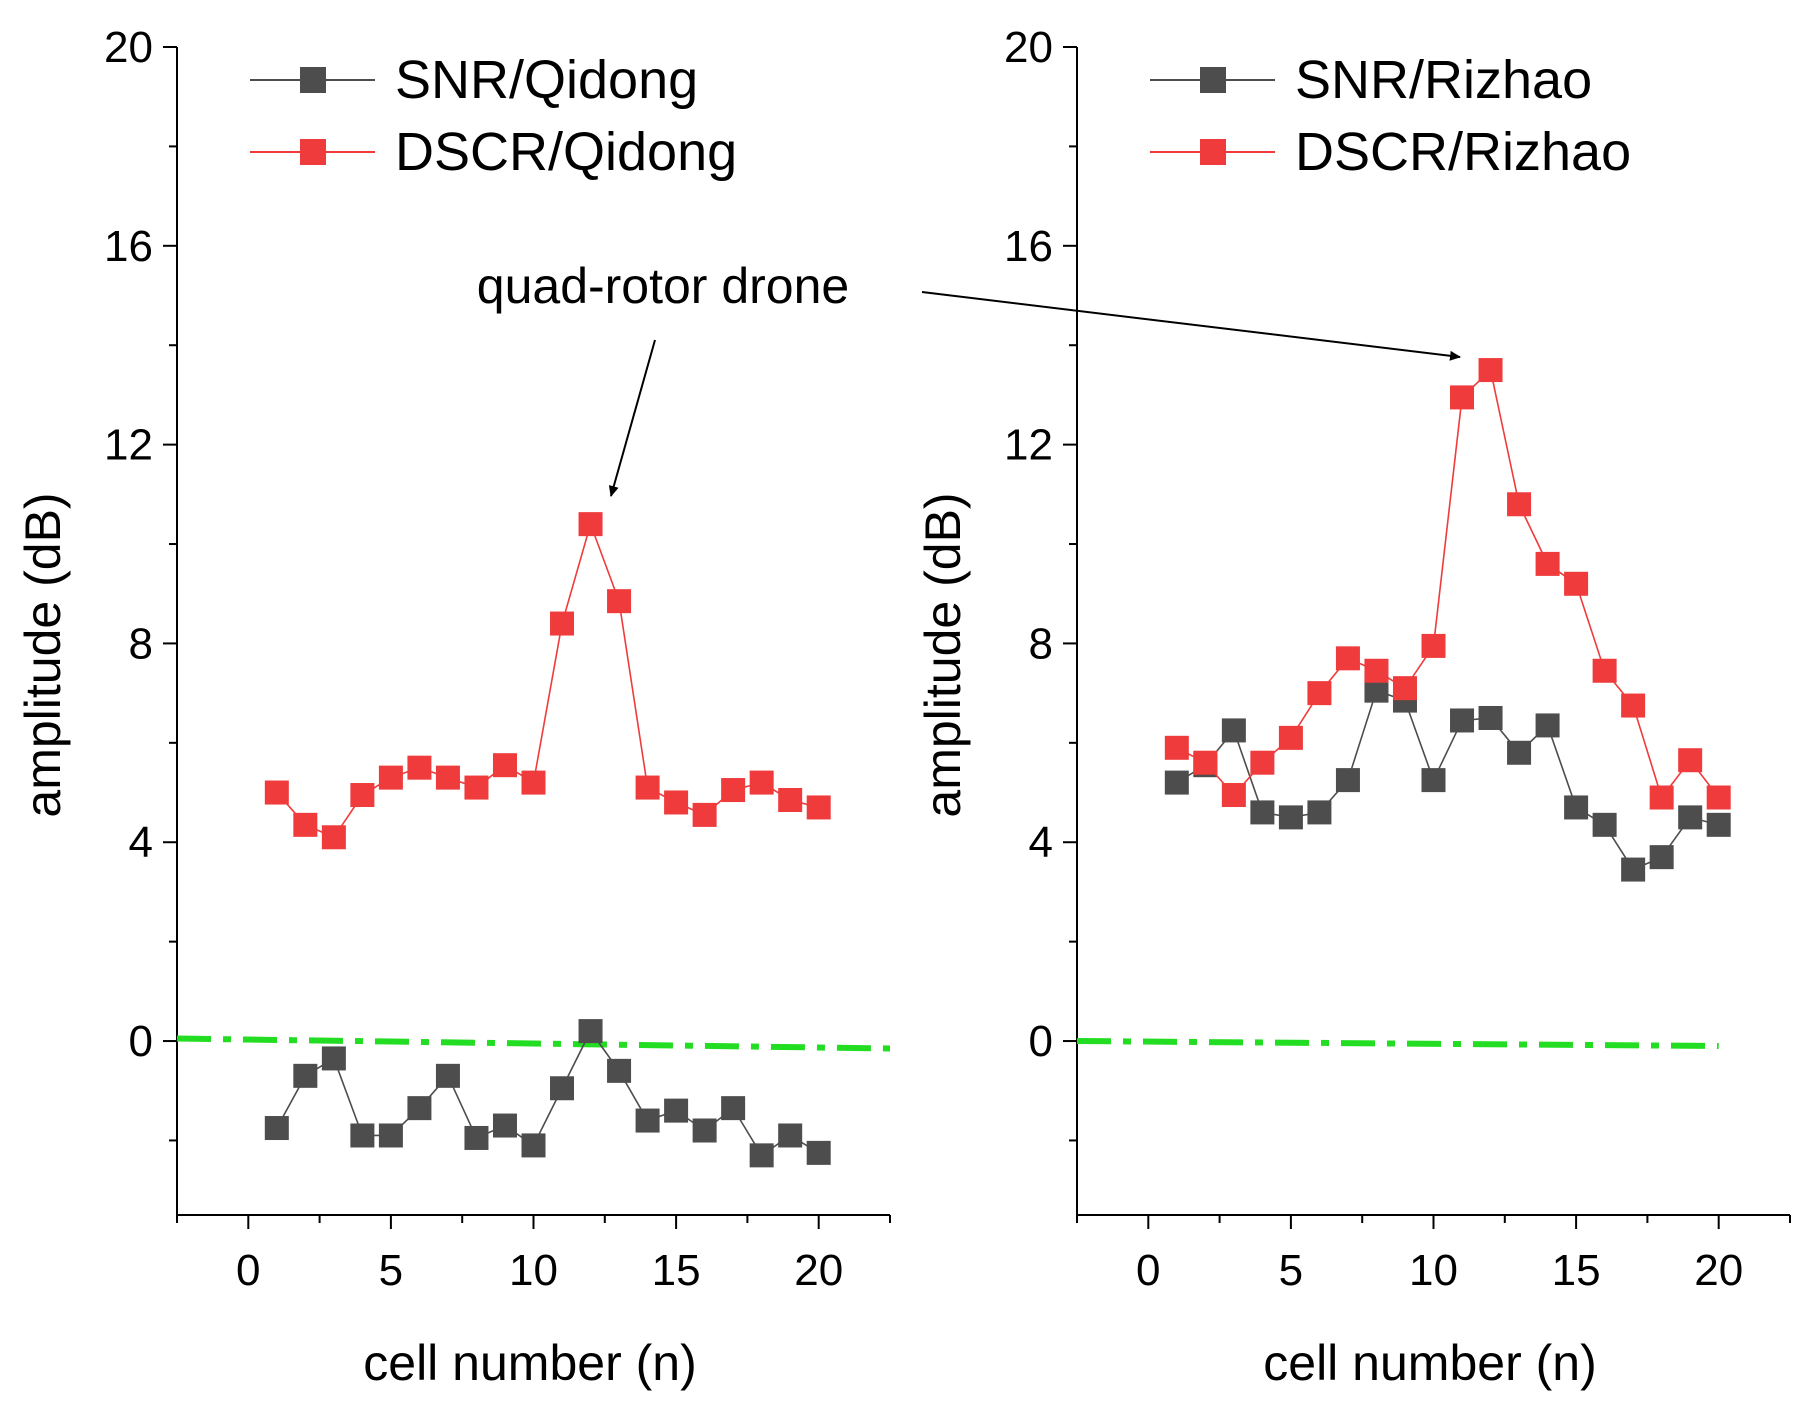  I want to click on x-tick-label: 5, so click(391, 1270).